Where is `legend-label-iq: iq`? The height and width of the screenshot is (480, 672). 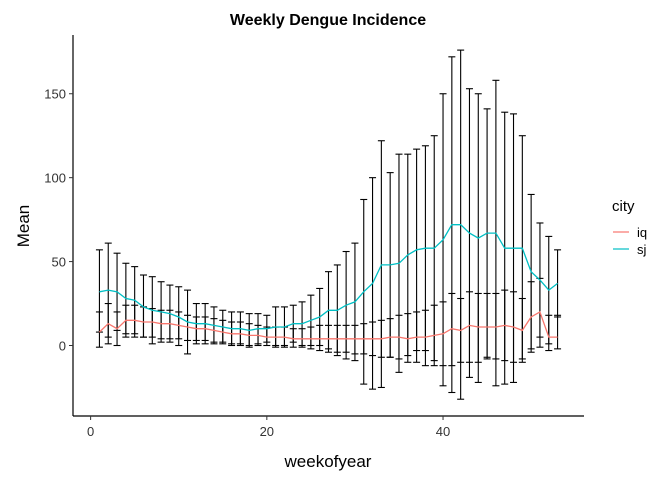 legend-label-iq: iq is located at coordinates (642, 232).